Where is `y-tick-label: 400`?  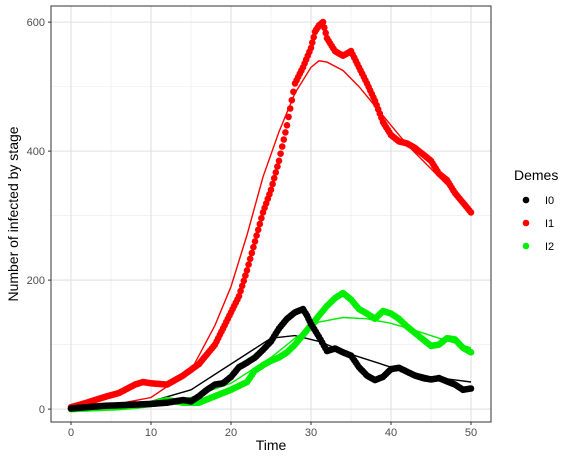
y-tick-label: 400 is located at coordinates (36, 152).